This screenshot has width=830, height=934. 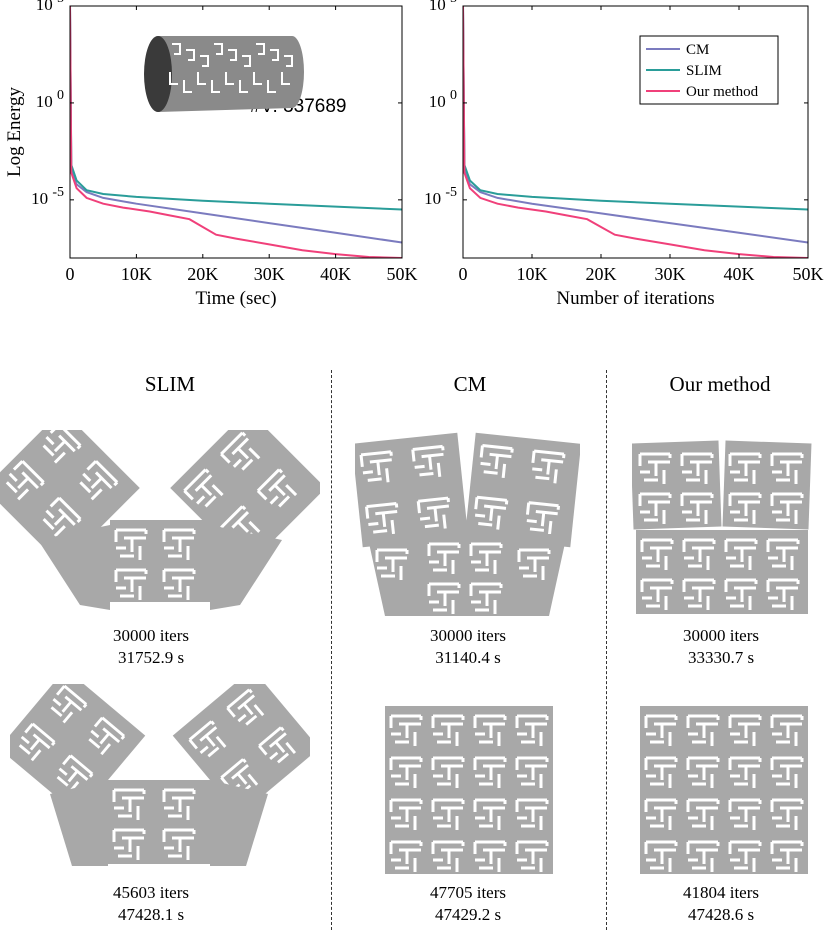 What do you see at coordinates (151, 892) in the screenshot?
I see `iteration-count: 45603 iters` at bounding box center [151, 892].